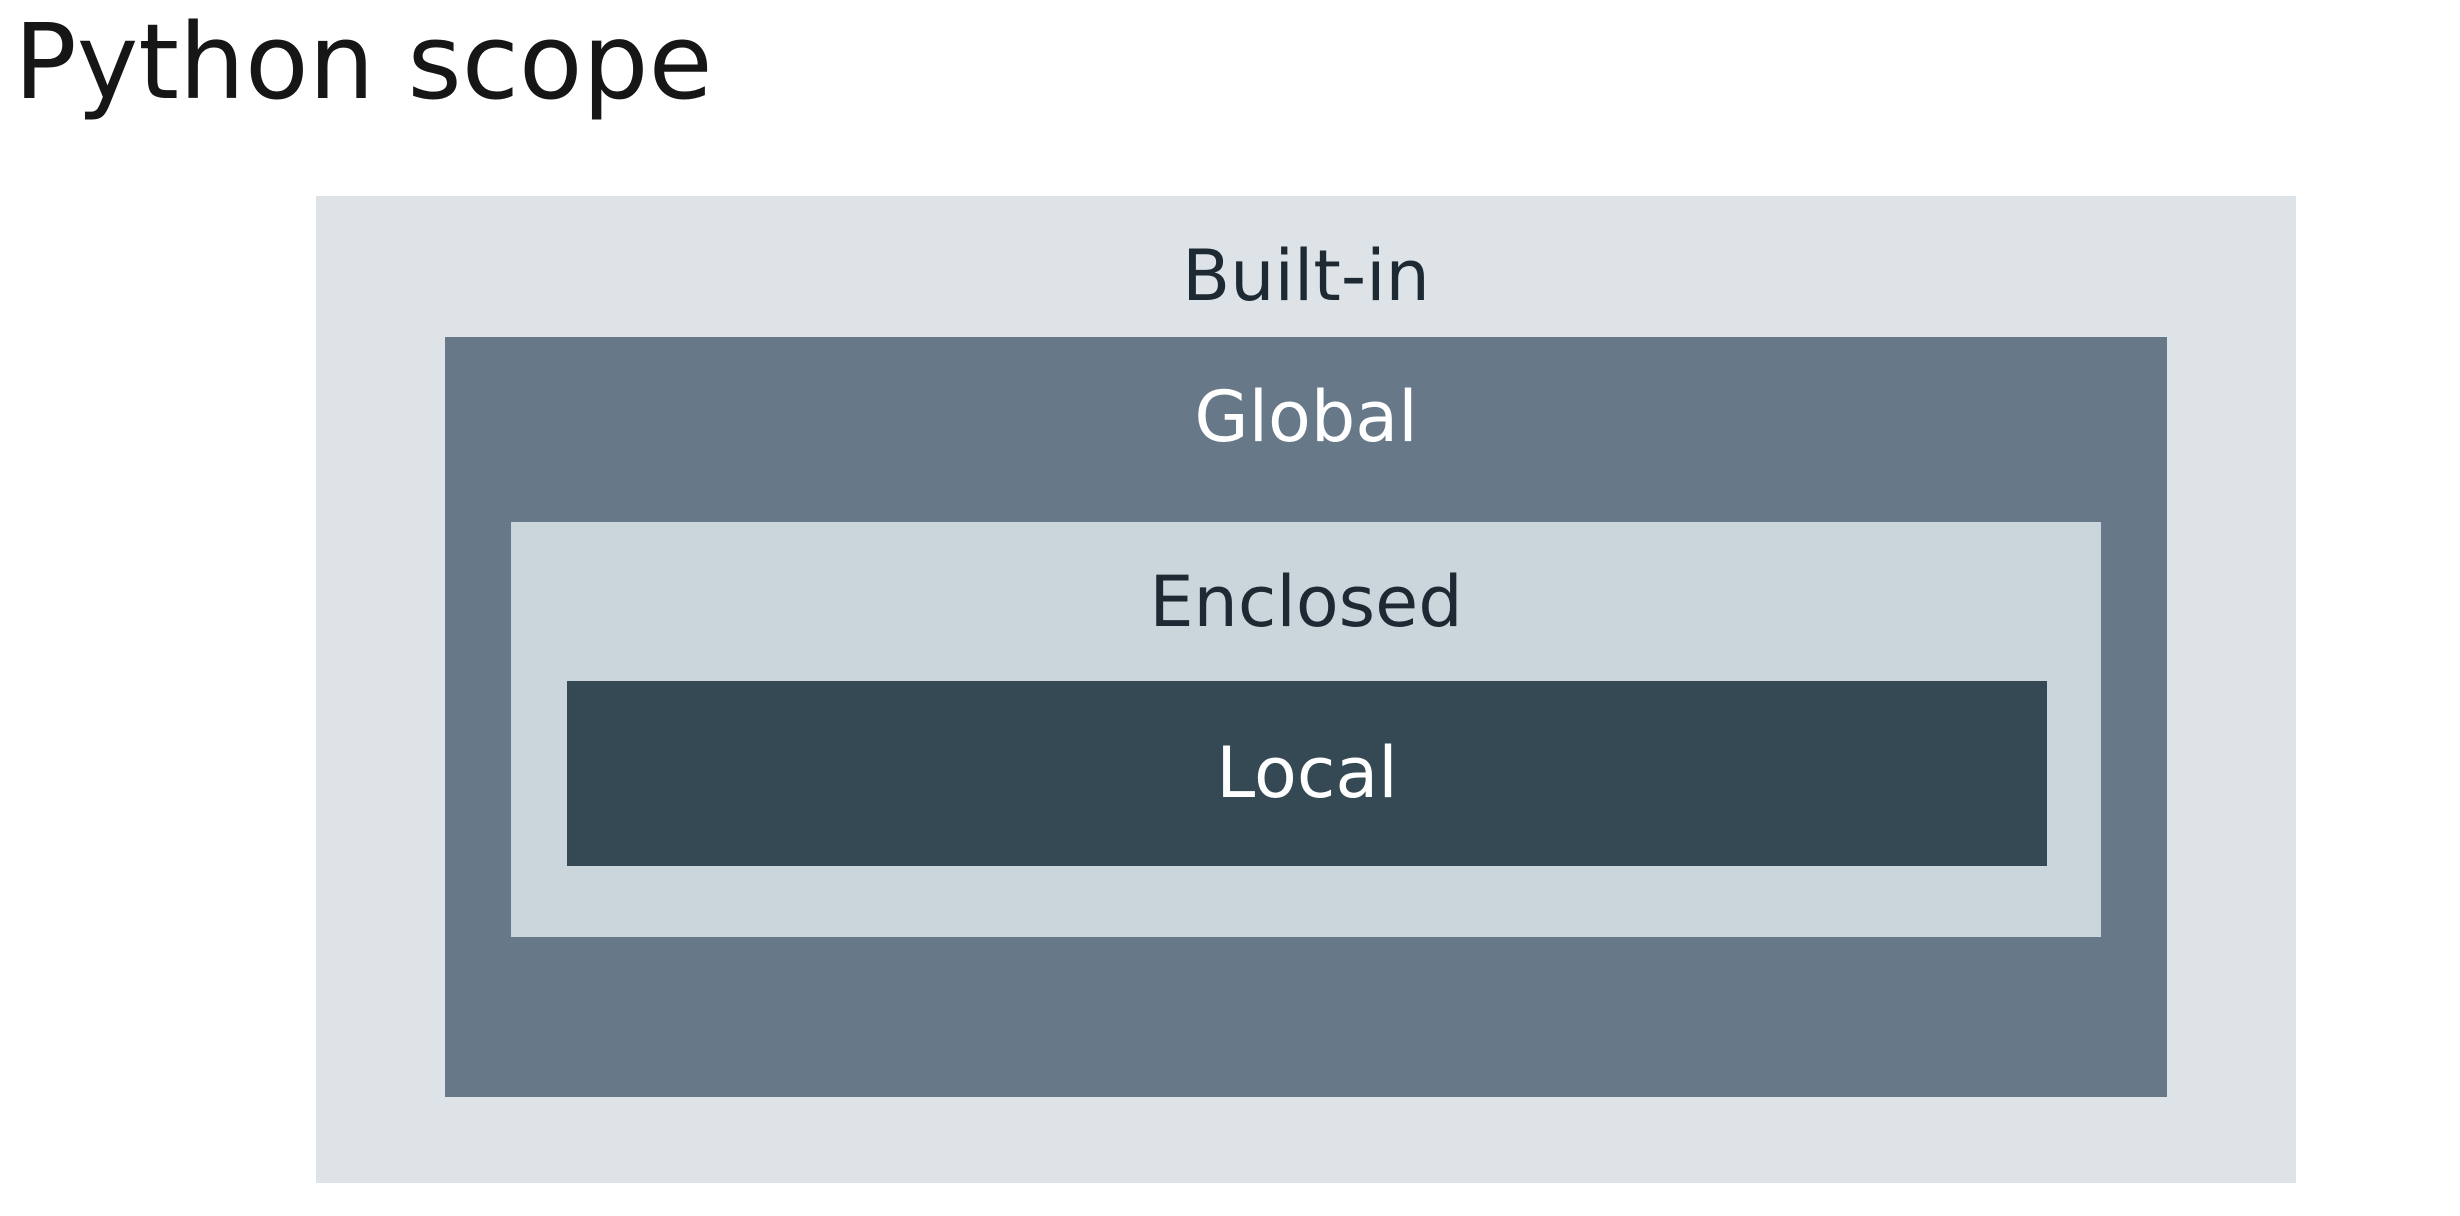 This screenshot has height=1216, width=2460. What do you see at coordinates (1306, 417) in the screenshot?
I see `global-scope-label: Global` at bounding box center [1306, 417].